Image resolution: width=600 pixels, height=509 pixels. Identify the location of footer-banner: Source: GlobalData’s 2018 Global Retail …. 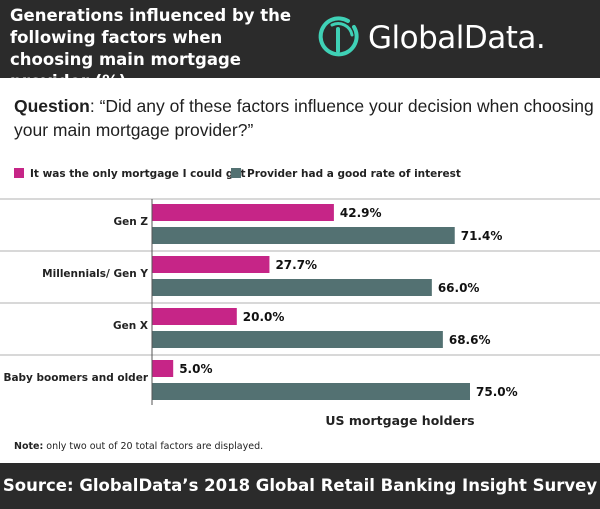
(300, 486).